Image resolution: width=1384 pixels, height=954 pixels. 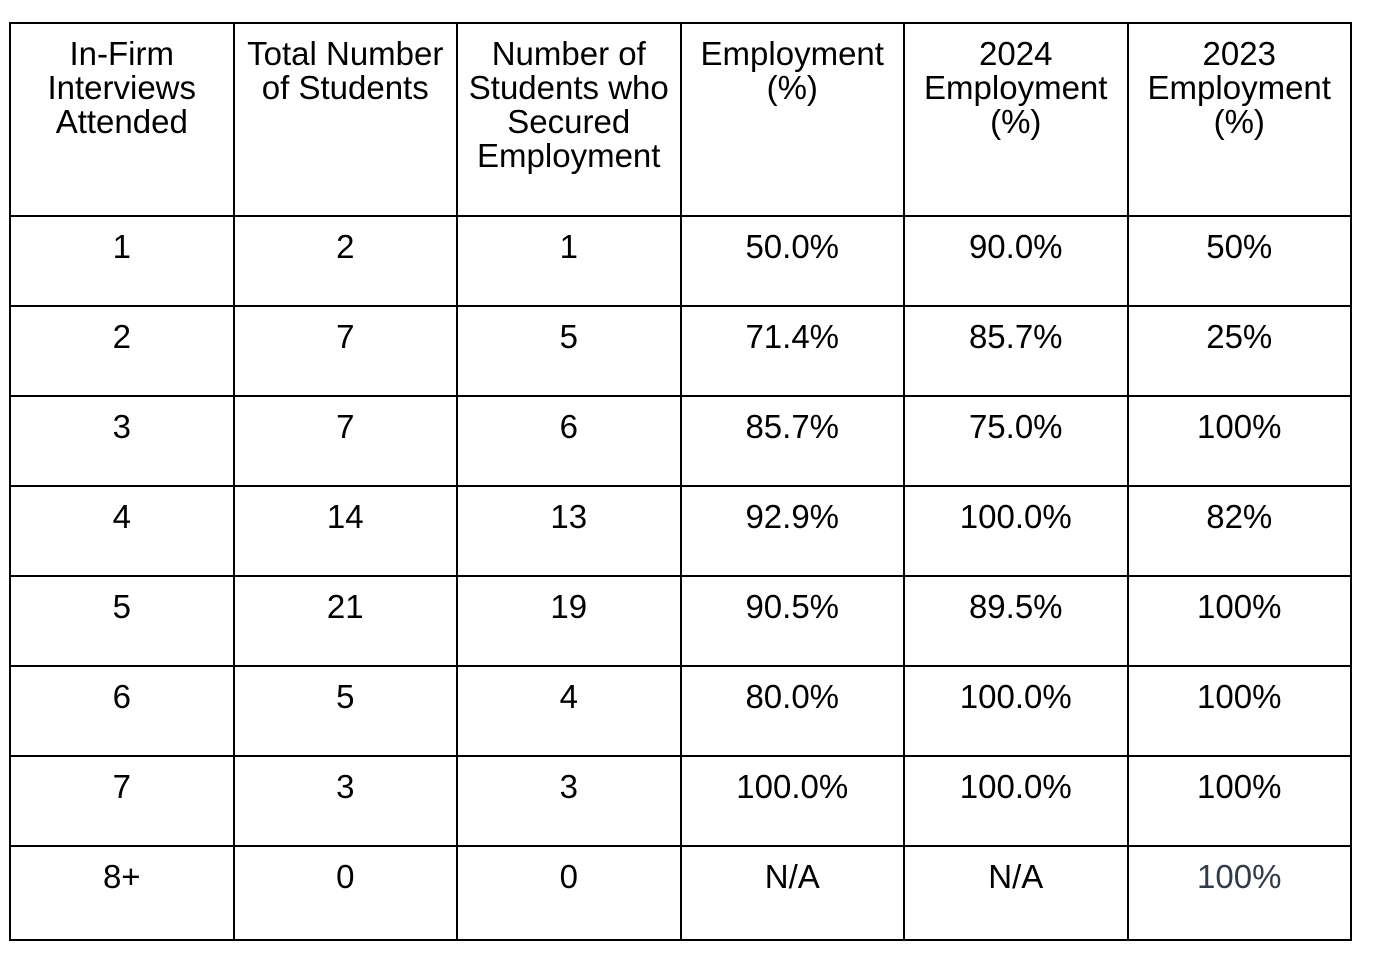 I want to click on cell-employment-pct: 92.9%, so click(x=792, y=531).